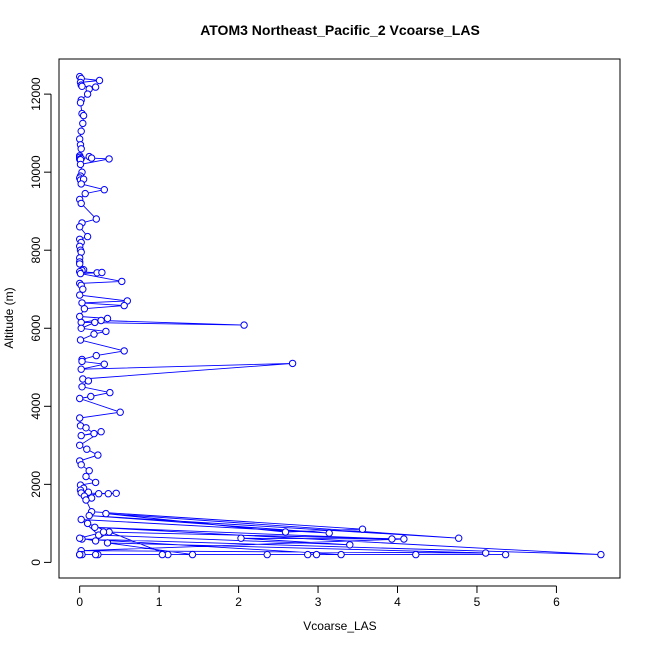 The width and height of the screenshot is (650, 650). What do you see at coordinates (340, 30) in the screenshot?
I see `chart-title: ATOM3 Northeast_Pacific_2 Vcoarse_LAS` at bounding box center [340, 30].